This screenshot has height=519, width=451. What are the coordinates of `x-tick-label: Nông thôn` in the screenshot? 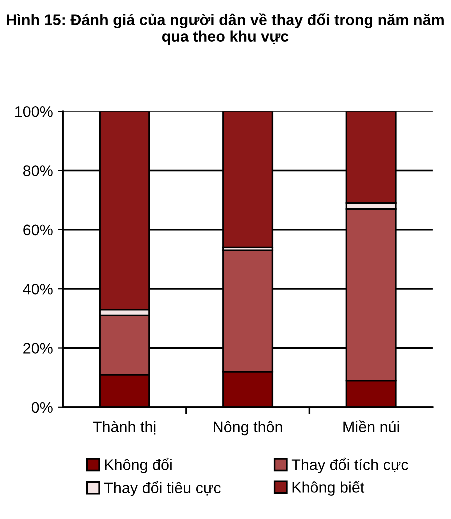 It's located at (248, 428).